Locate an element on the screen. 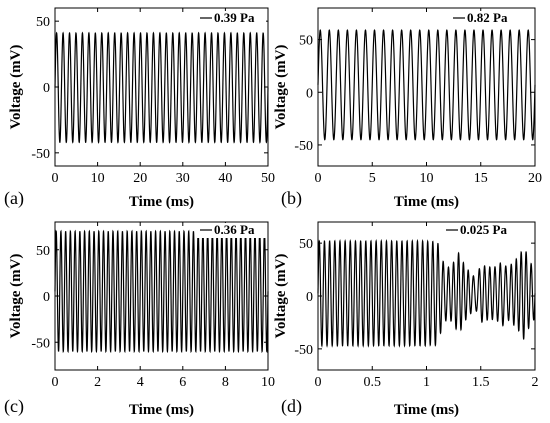  panel-a-ytick-label: 0 is located at coordinates (46, 88).